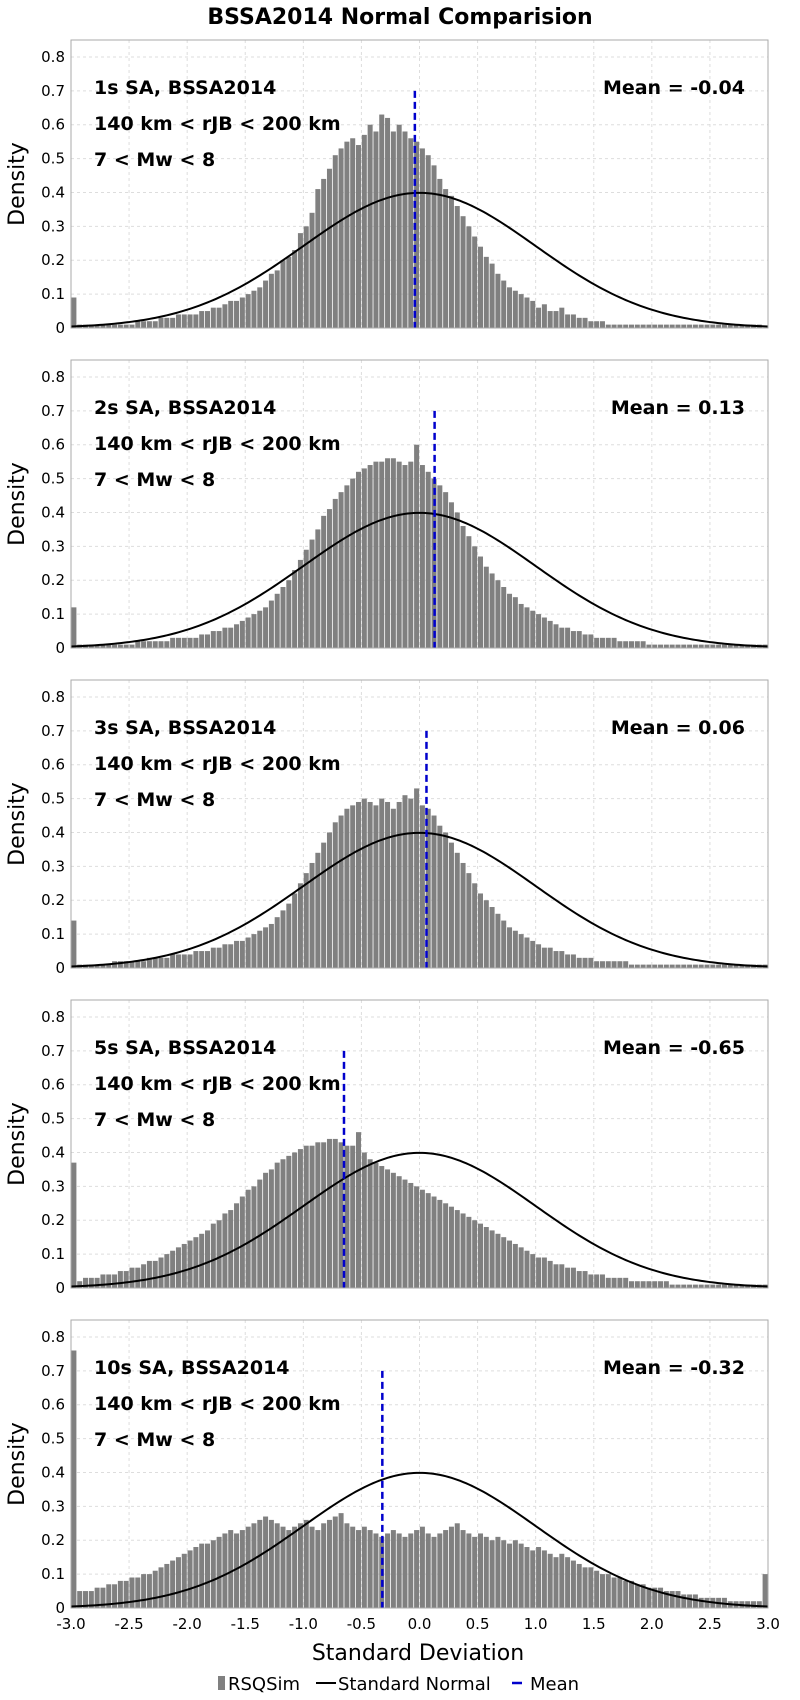 This screenshot has width=800, height=1700. I want to click on plot-frame, so click(419, 1144).